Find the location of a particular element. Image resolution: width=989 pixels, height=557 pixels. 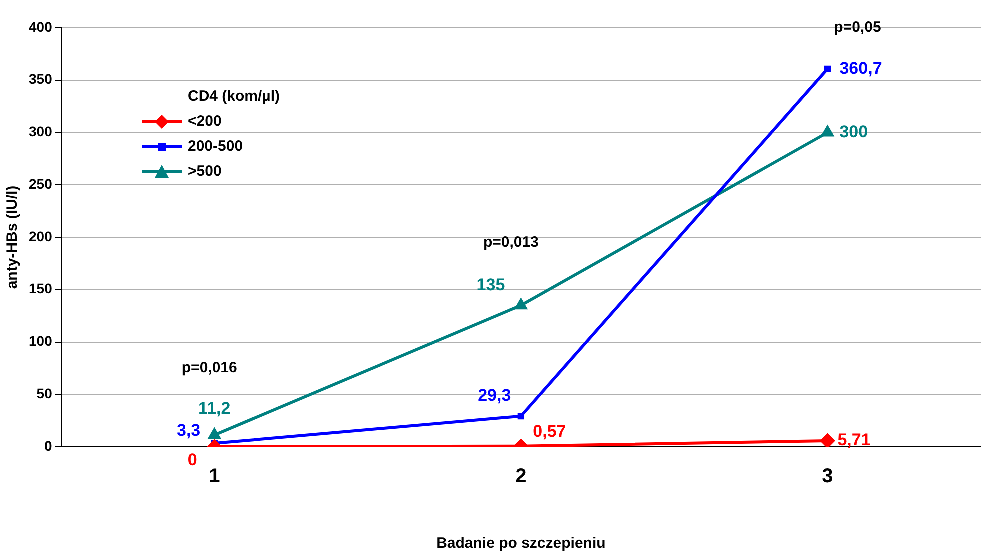

data-label: 0 is located at coordinates (193, 460).